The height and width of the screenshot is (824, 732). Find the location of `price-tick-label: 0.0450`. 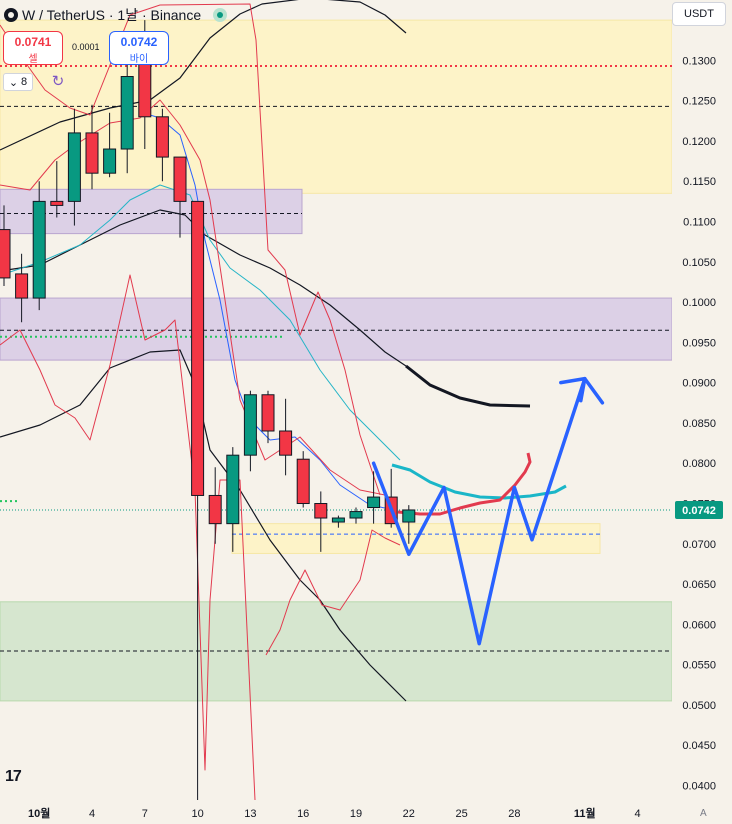

price-tick-label: 0.0450 is located at coordinates (699, 746).